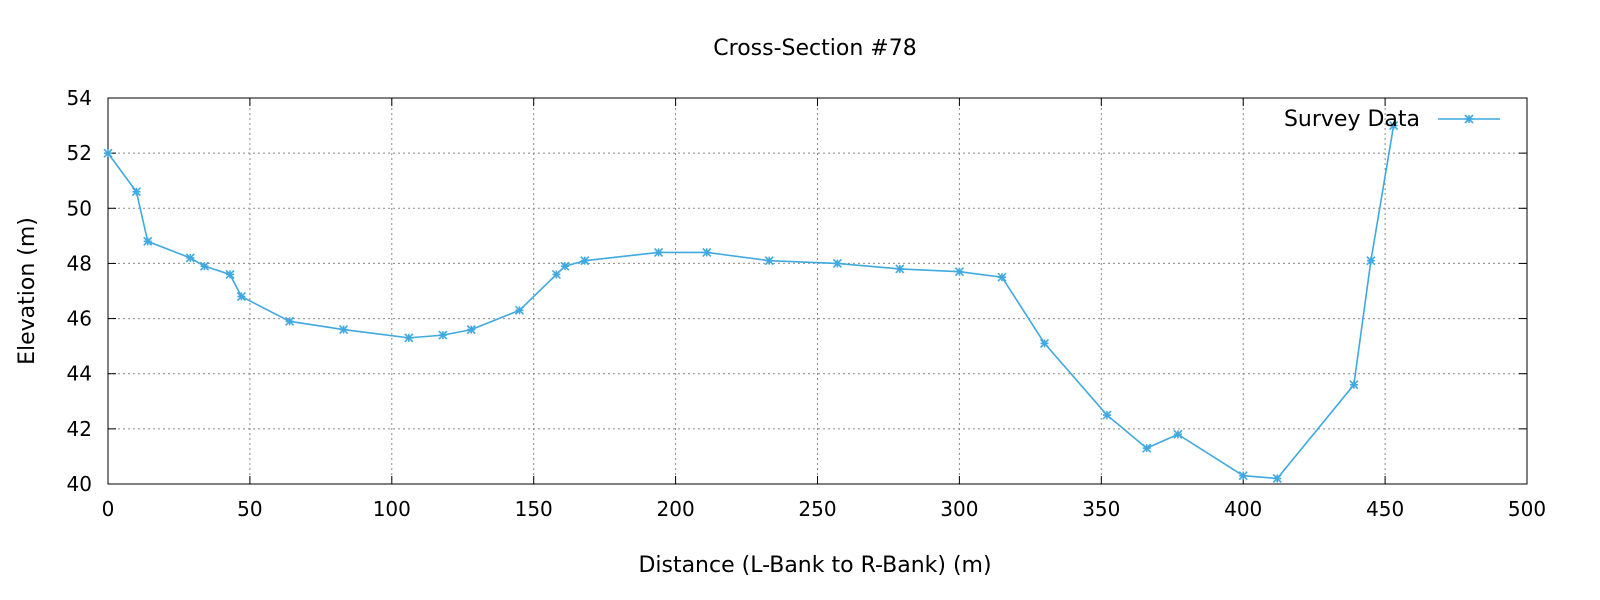 The width and height of the screenshot is (1600, 600). Describe the element at coordinates (108, 509) in the screenshot. I see `x-tick-label: 0` at that location.